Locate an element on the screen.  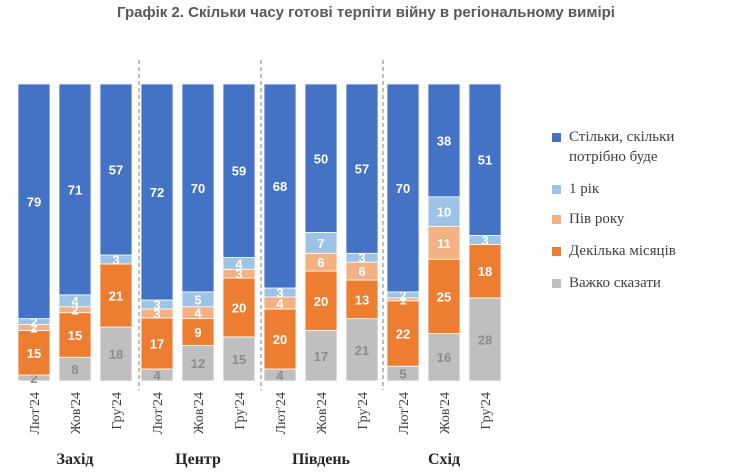
data-label: 38 is located at coordinates (444, 140).